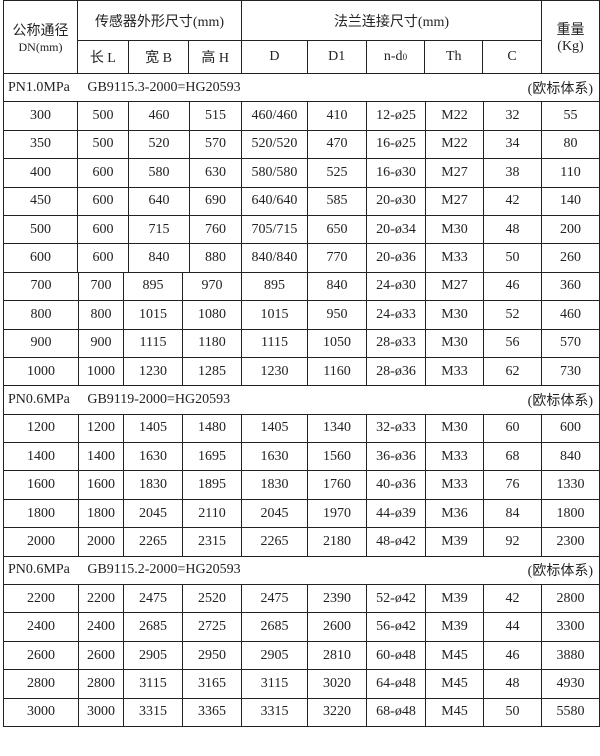 The width and height of the screenshot is (600, 756). I want to click on table-cell: 260, so click(571, 258).